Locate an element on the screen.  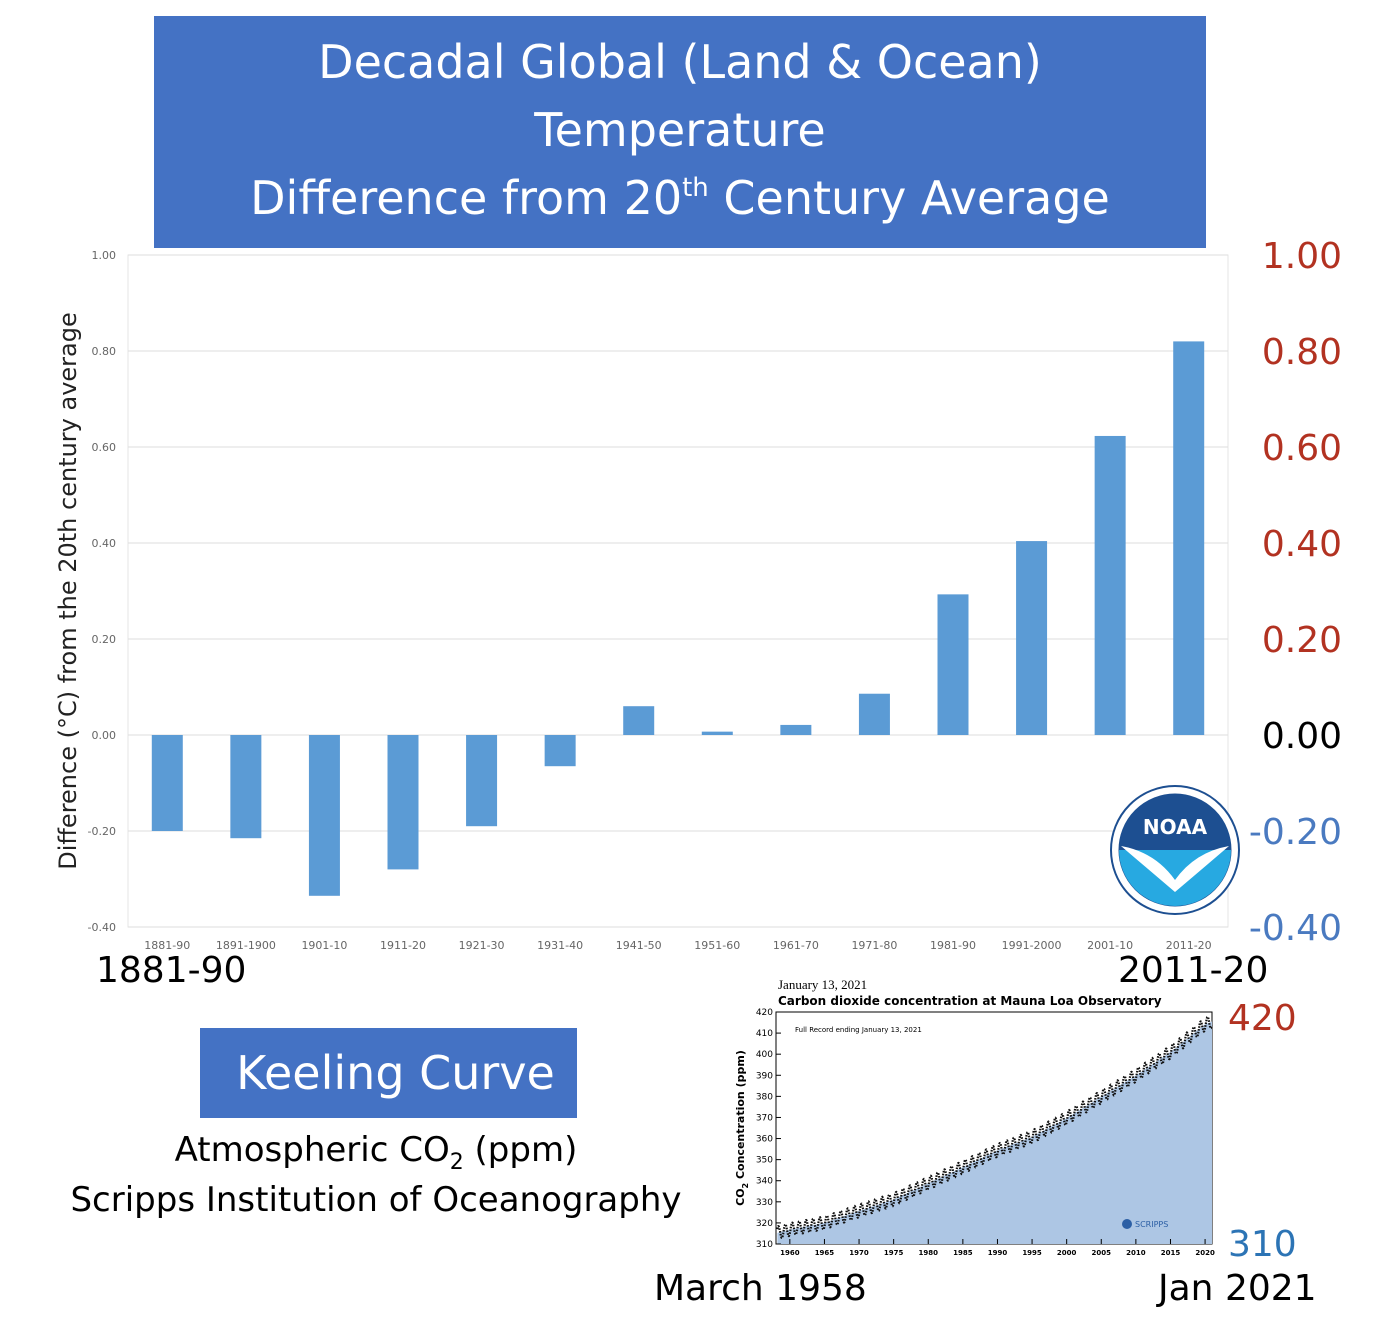
scripps-logo-text: SCRIPPS is located at coordinates (1151, 1224).